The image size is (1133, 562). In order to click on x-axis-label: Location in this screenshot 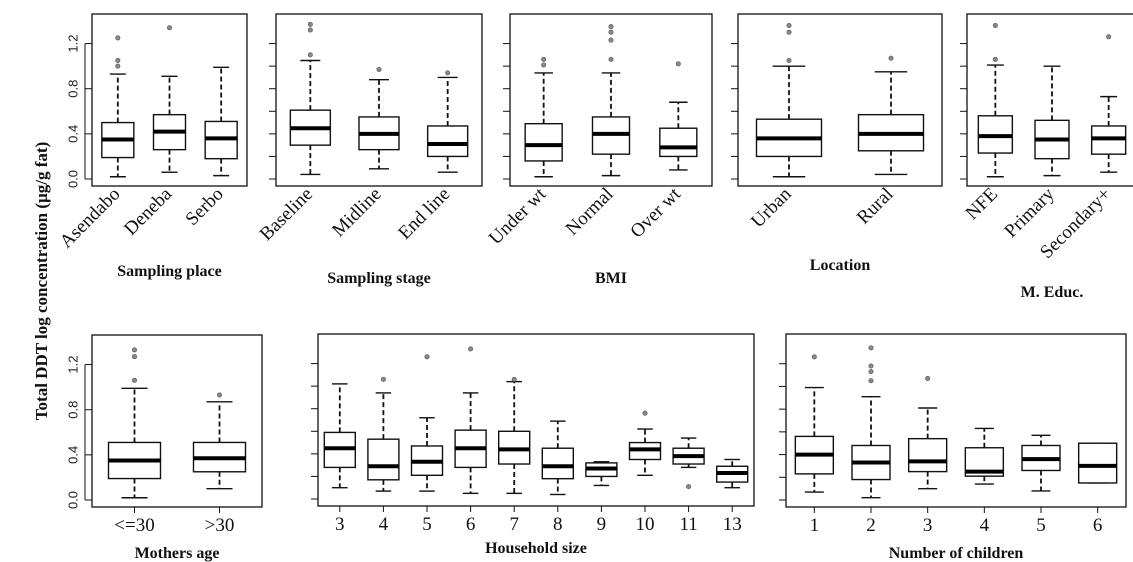, I will do `click(840, 265)`.